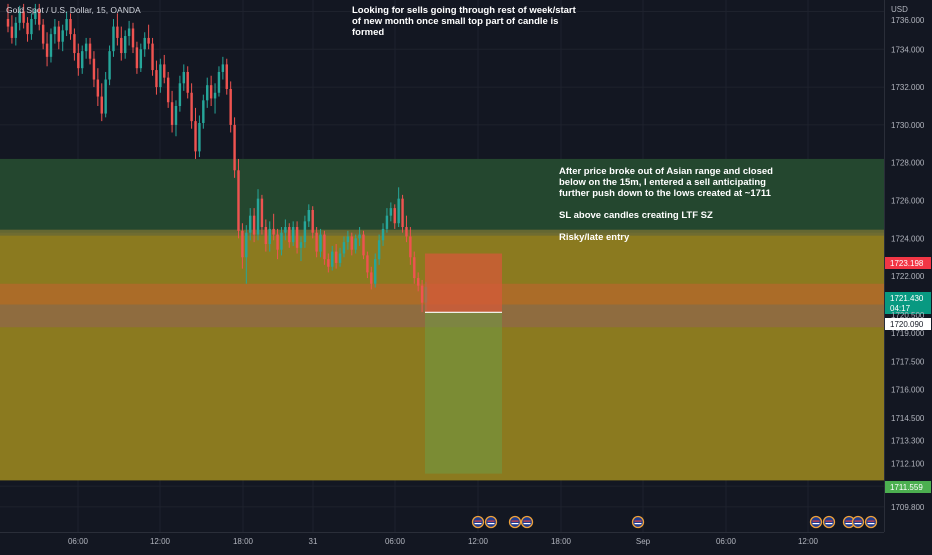 The height and width of the screenshot is (555, 932). What do you see at coordinates (908, 238) in the screenshot?
I see `y-tick-label: 1724.000` at bounding box center [908, 238].